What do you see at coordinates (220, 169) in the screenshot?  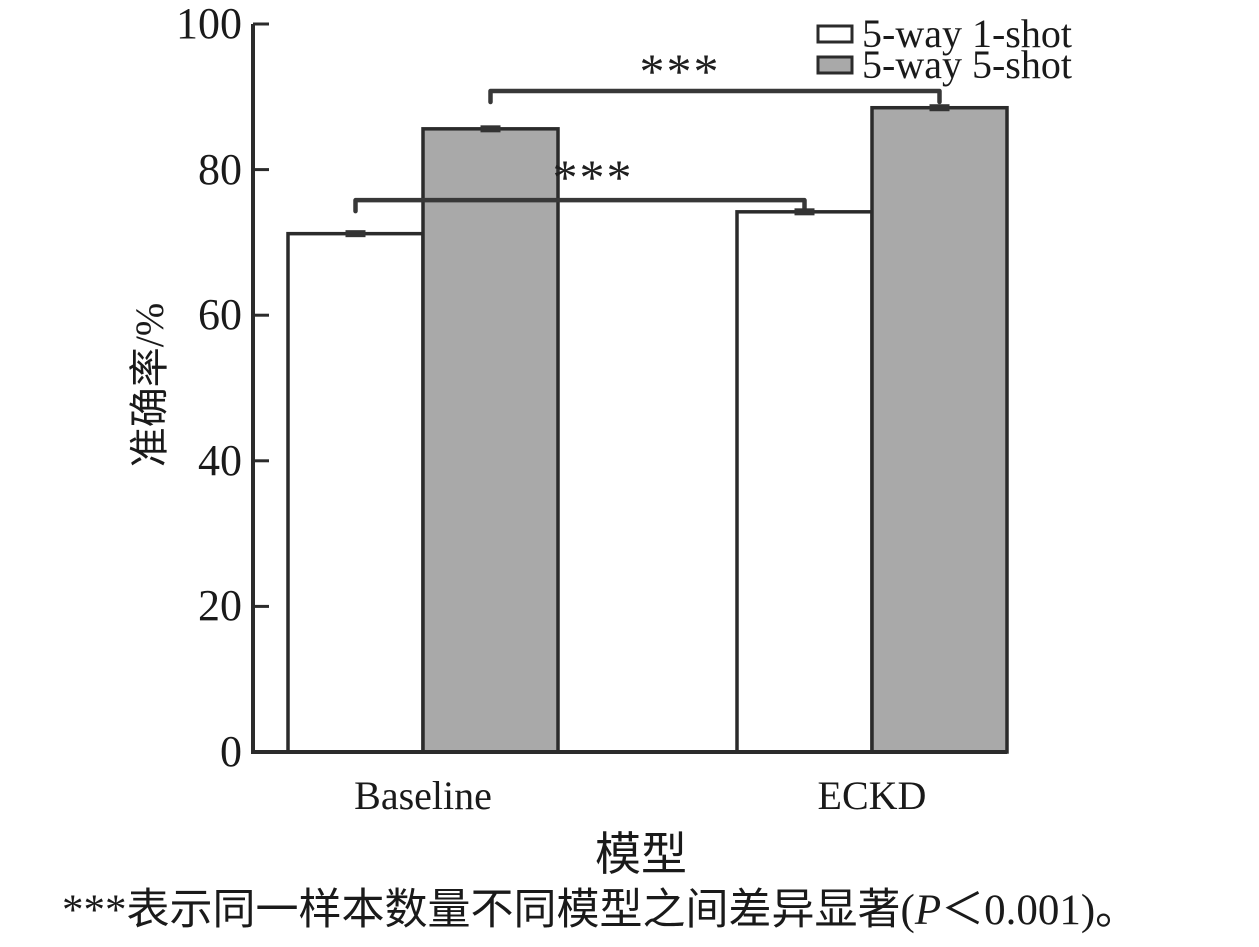 I see `y-tick-label-80: 80` at bounding box center [220, 169].